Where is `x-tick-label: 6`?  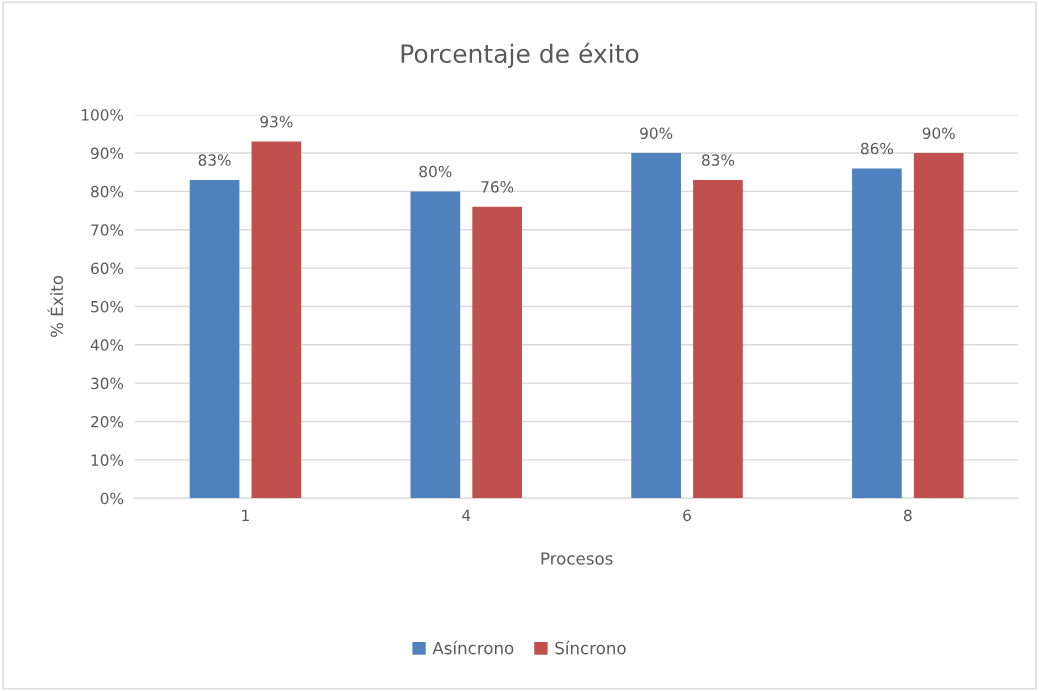 x-tick-label: 6 is located at coordinates (687, 515).